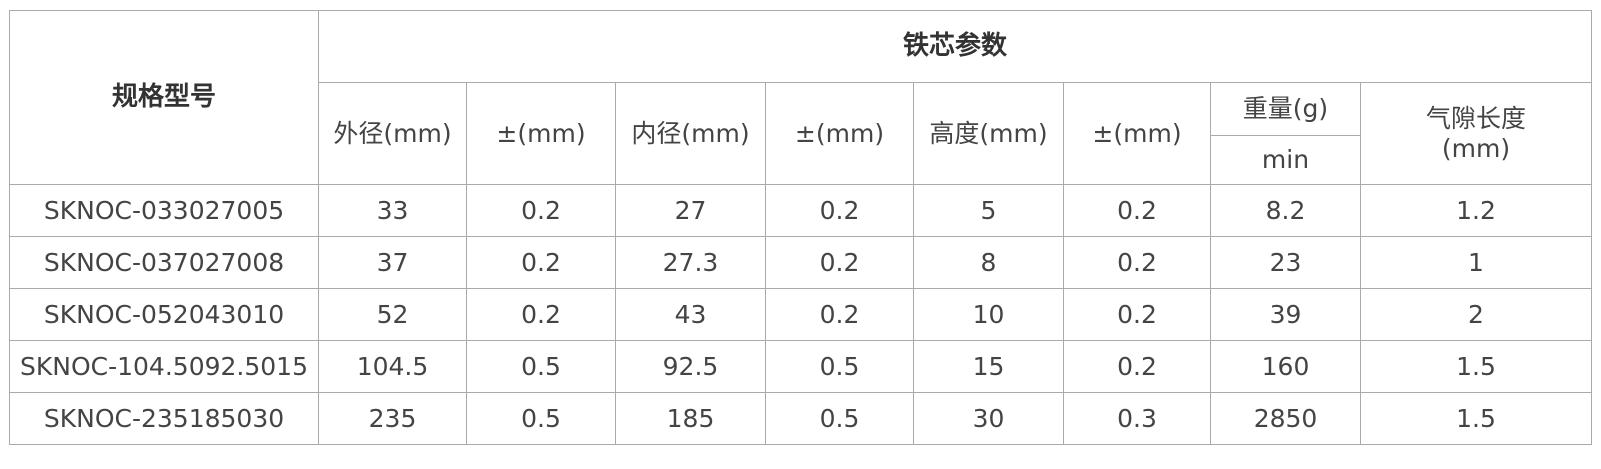 The height and width of the screenshot is (469, 1601). I want to click on value-cell: 23, so click(1285, 262).